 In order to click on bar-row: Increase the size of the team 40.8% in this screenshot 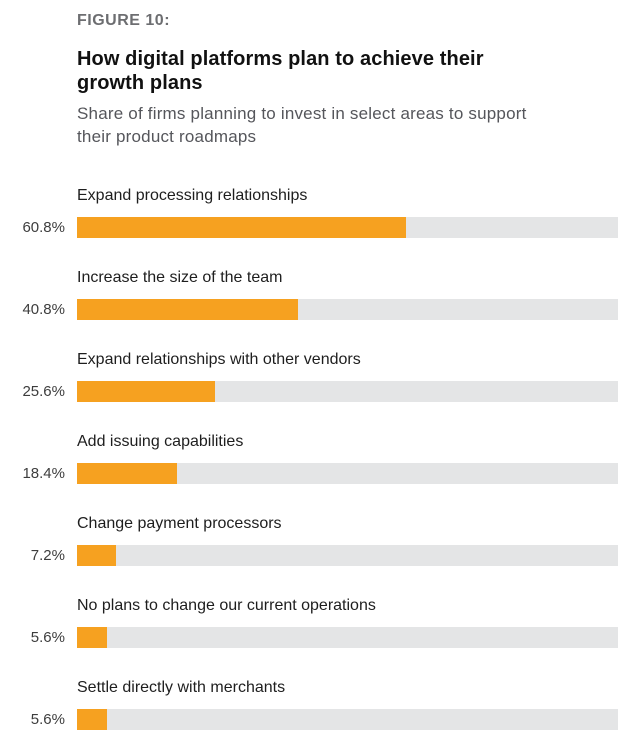, I will do `click(320, 294)`.